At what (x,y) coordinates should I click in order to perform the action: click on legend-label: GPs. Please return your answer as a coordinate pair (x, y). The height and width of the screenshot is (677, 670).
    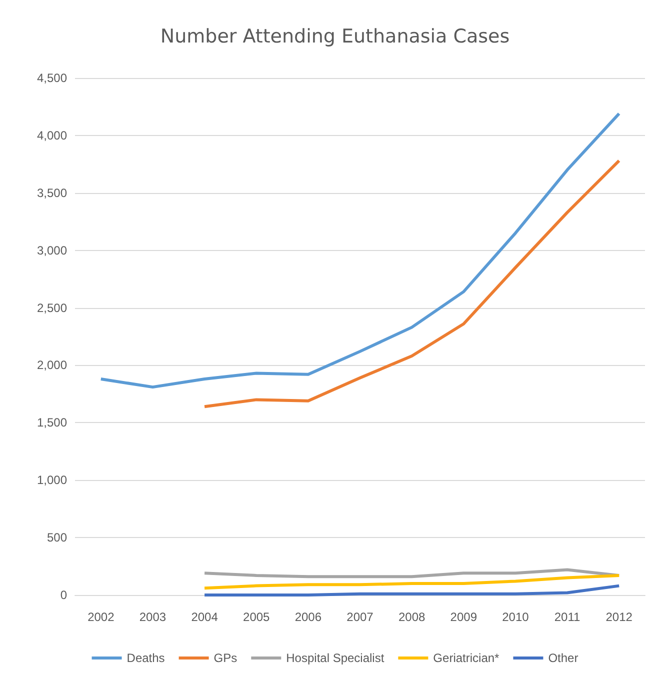
    Looking at the image, I should click on (226, 658).